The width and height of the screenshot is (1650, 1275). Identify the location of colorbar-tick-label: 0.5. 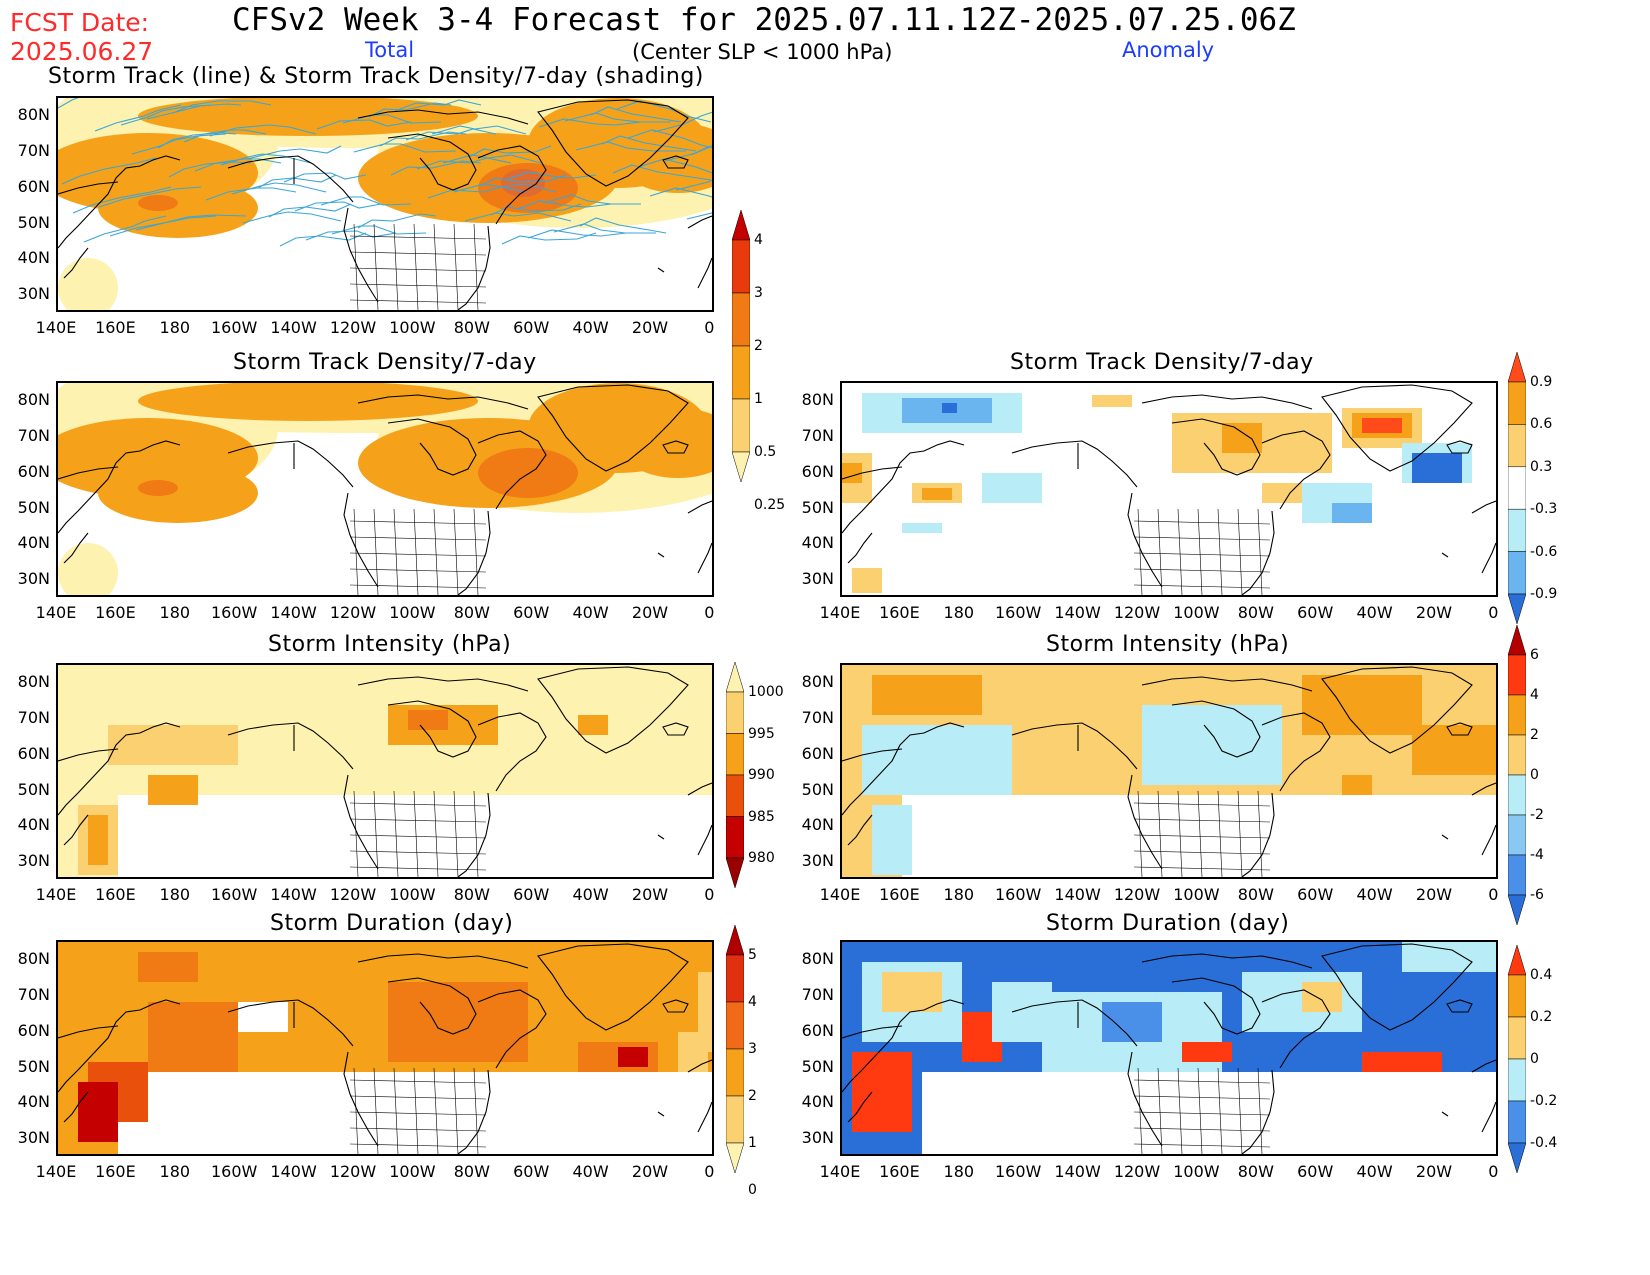
(765, 452).